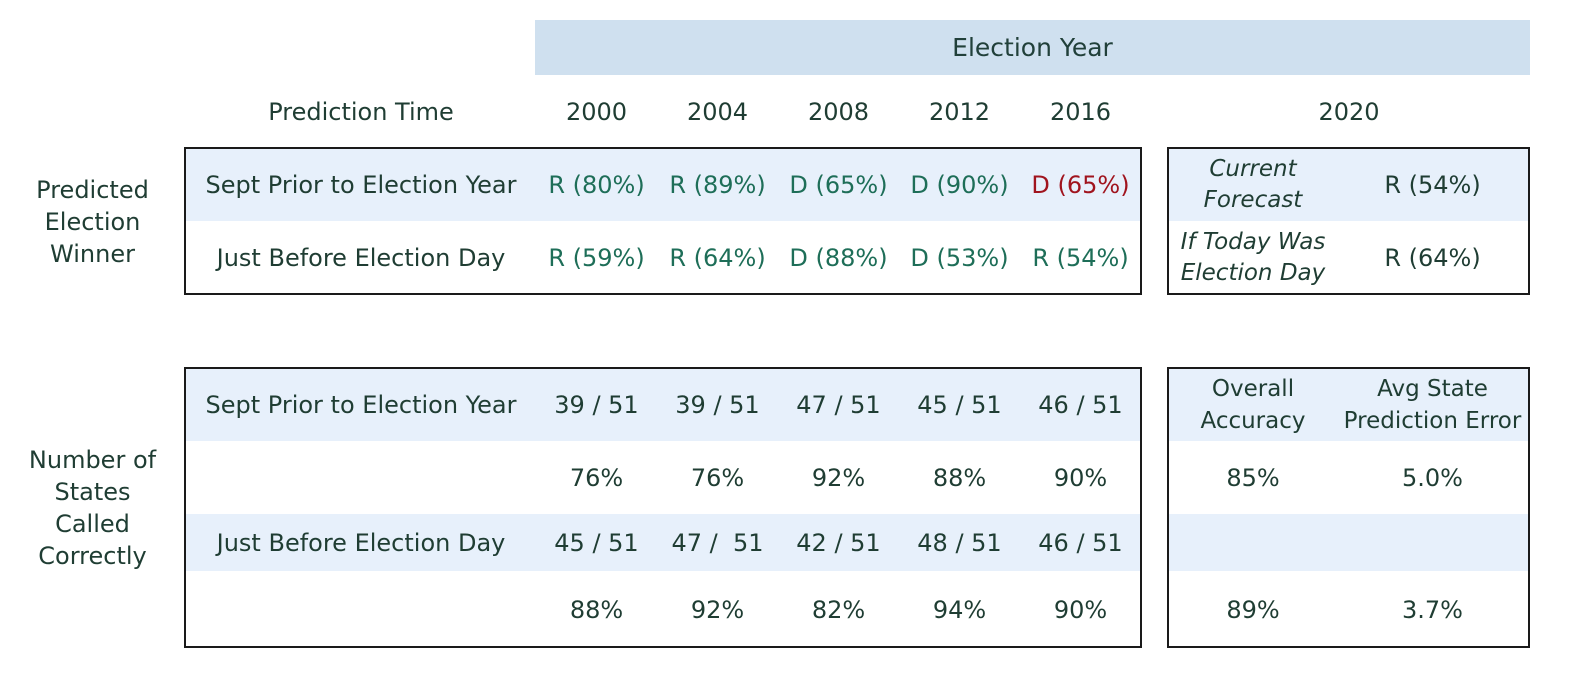 The image size is (1582, 680). Describe the element at coordinates (1253, 609) in the screenshot. I see `overall-accuracy-election-day: 89%` at that location.